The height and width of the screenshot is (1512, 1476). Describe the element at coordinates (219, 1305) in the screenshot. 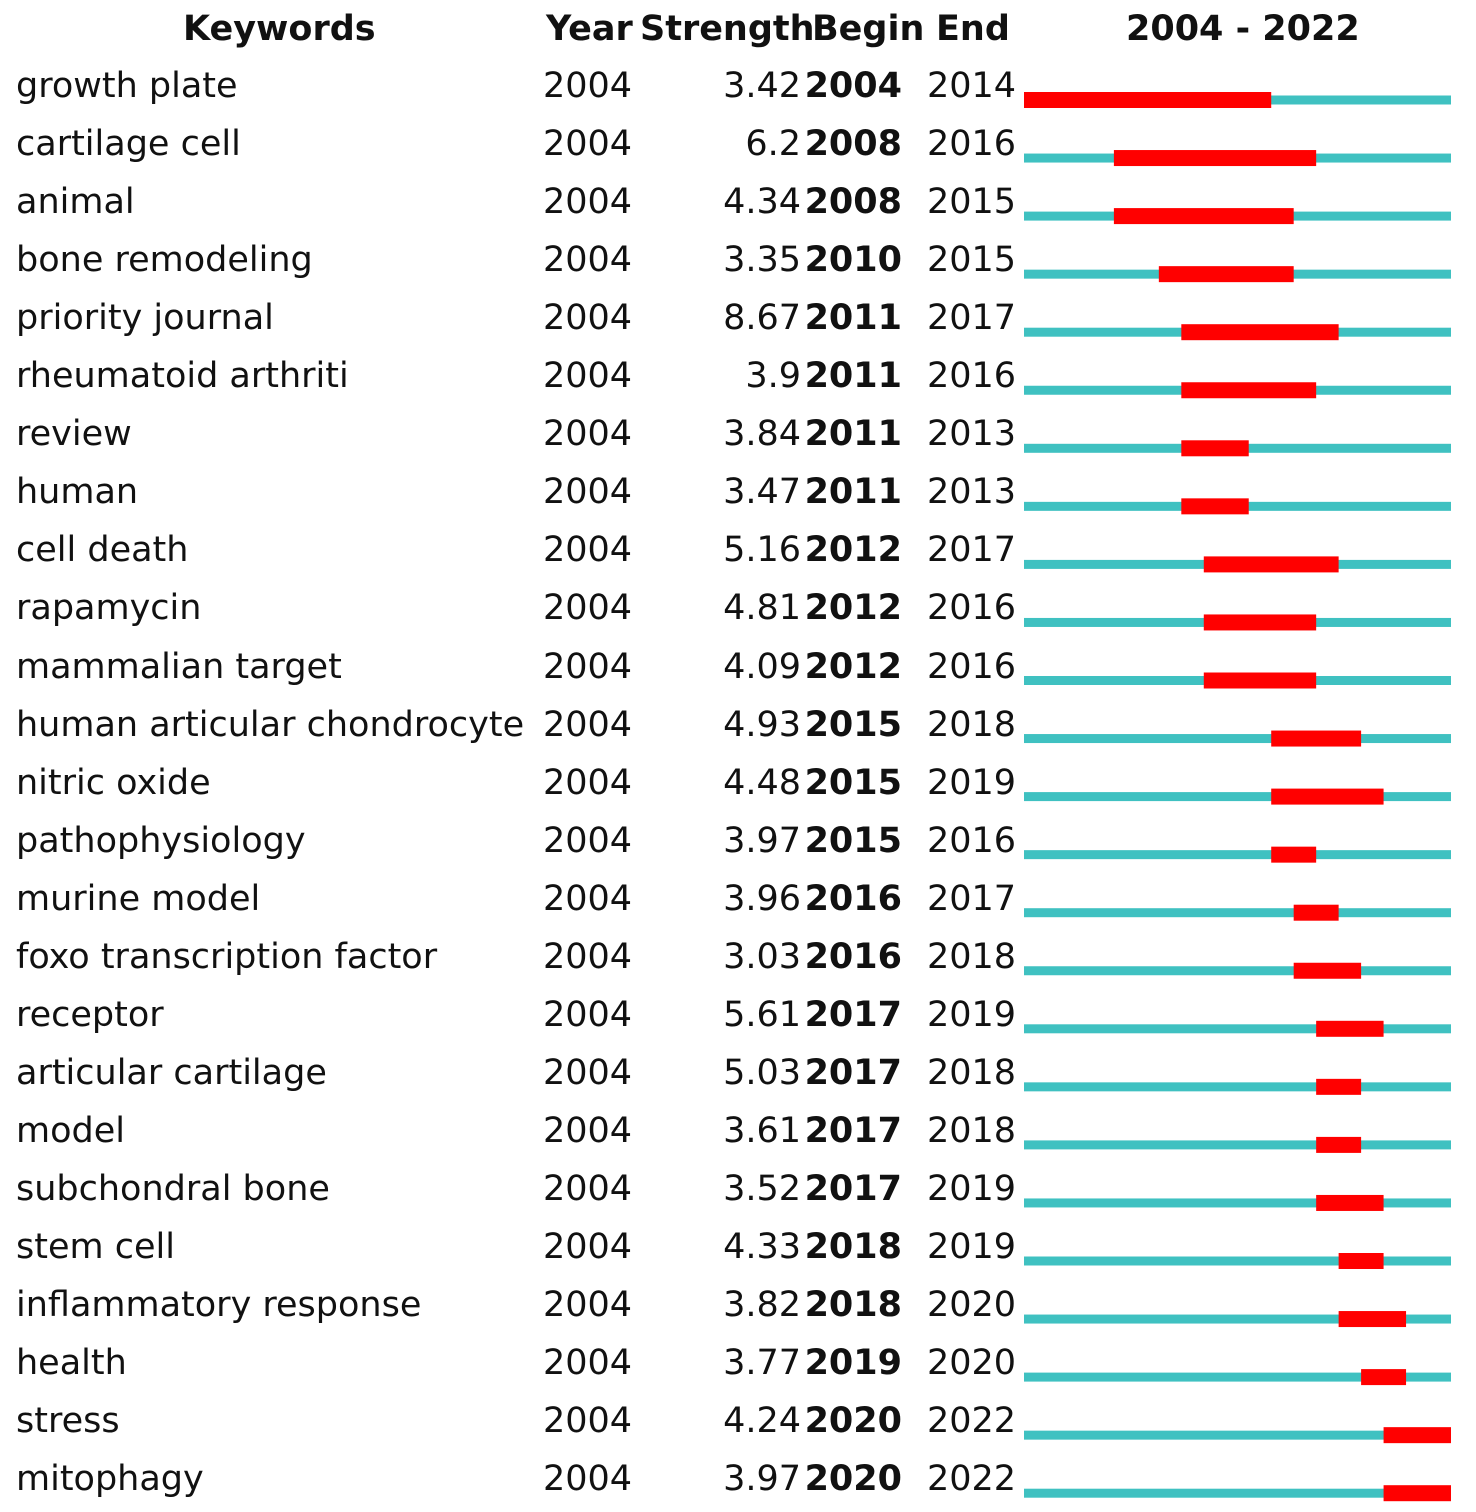

I see `keyword-cell: inflammatory response` at that location.